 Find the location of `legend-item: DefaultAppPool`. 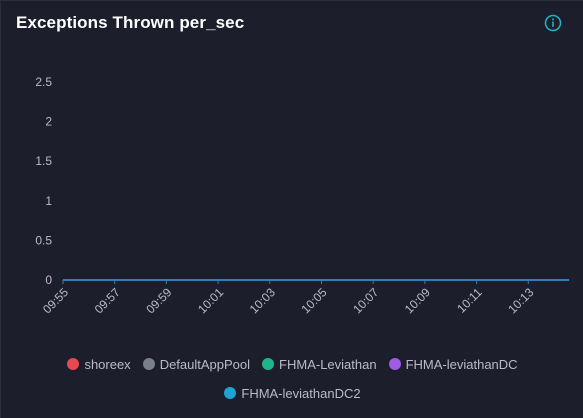

legend-item: DefaultAppPool is located at coordinates (196, 364).